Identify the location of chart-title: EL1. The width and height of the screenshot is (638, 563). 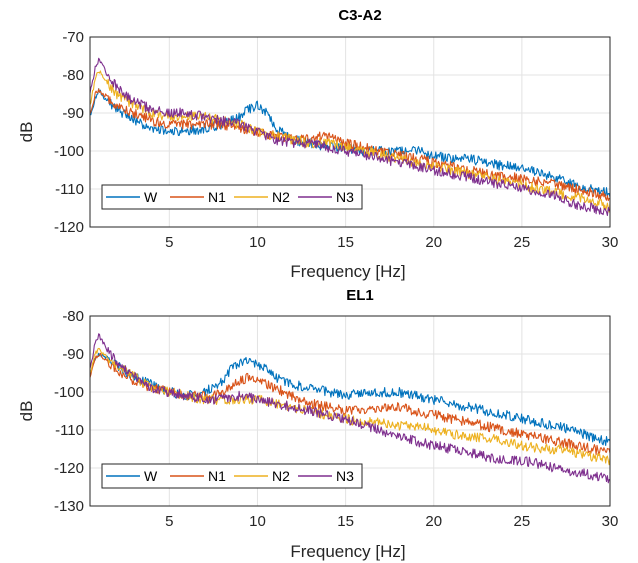
(360, 295).